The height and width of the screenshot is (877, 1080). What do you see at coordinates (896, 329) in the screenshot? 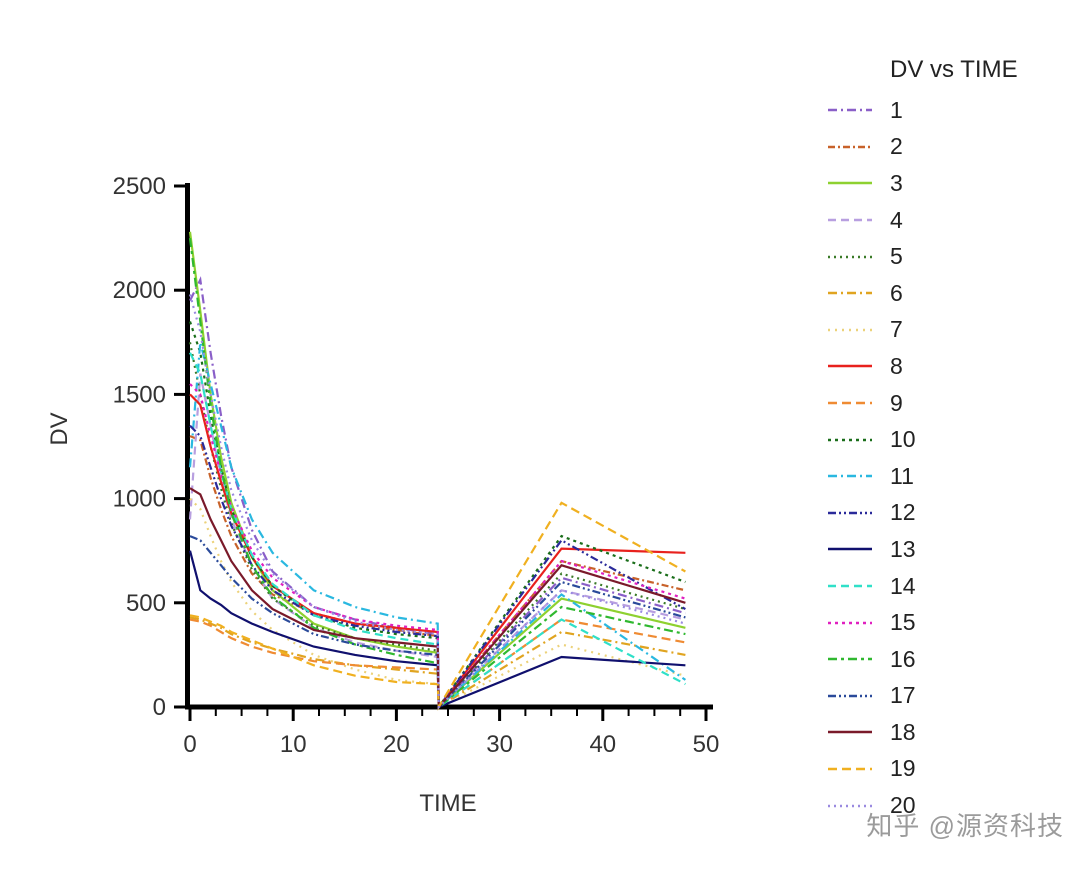
I see `legend-label: 7` at bounding box center [896, 329].